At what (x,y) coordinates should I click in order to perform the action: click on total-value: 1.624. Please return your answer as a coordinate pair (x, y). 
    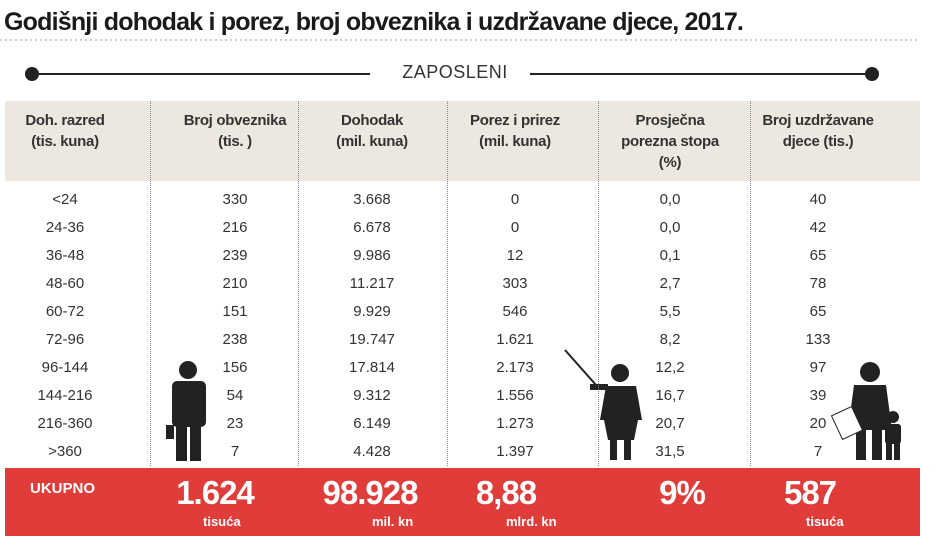
    Looking at the image, I should click on (215, 492).